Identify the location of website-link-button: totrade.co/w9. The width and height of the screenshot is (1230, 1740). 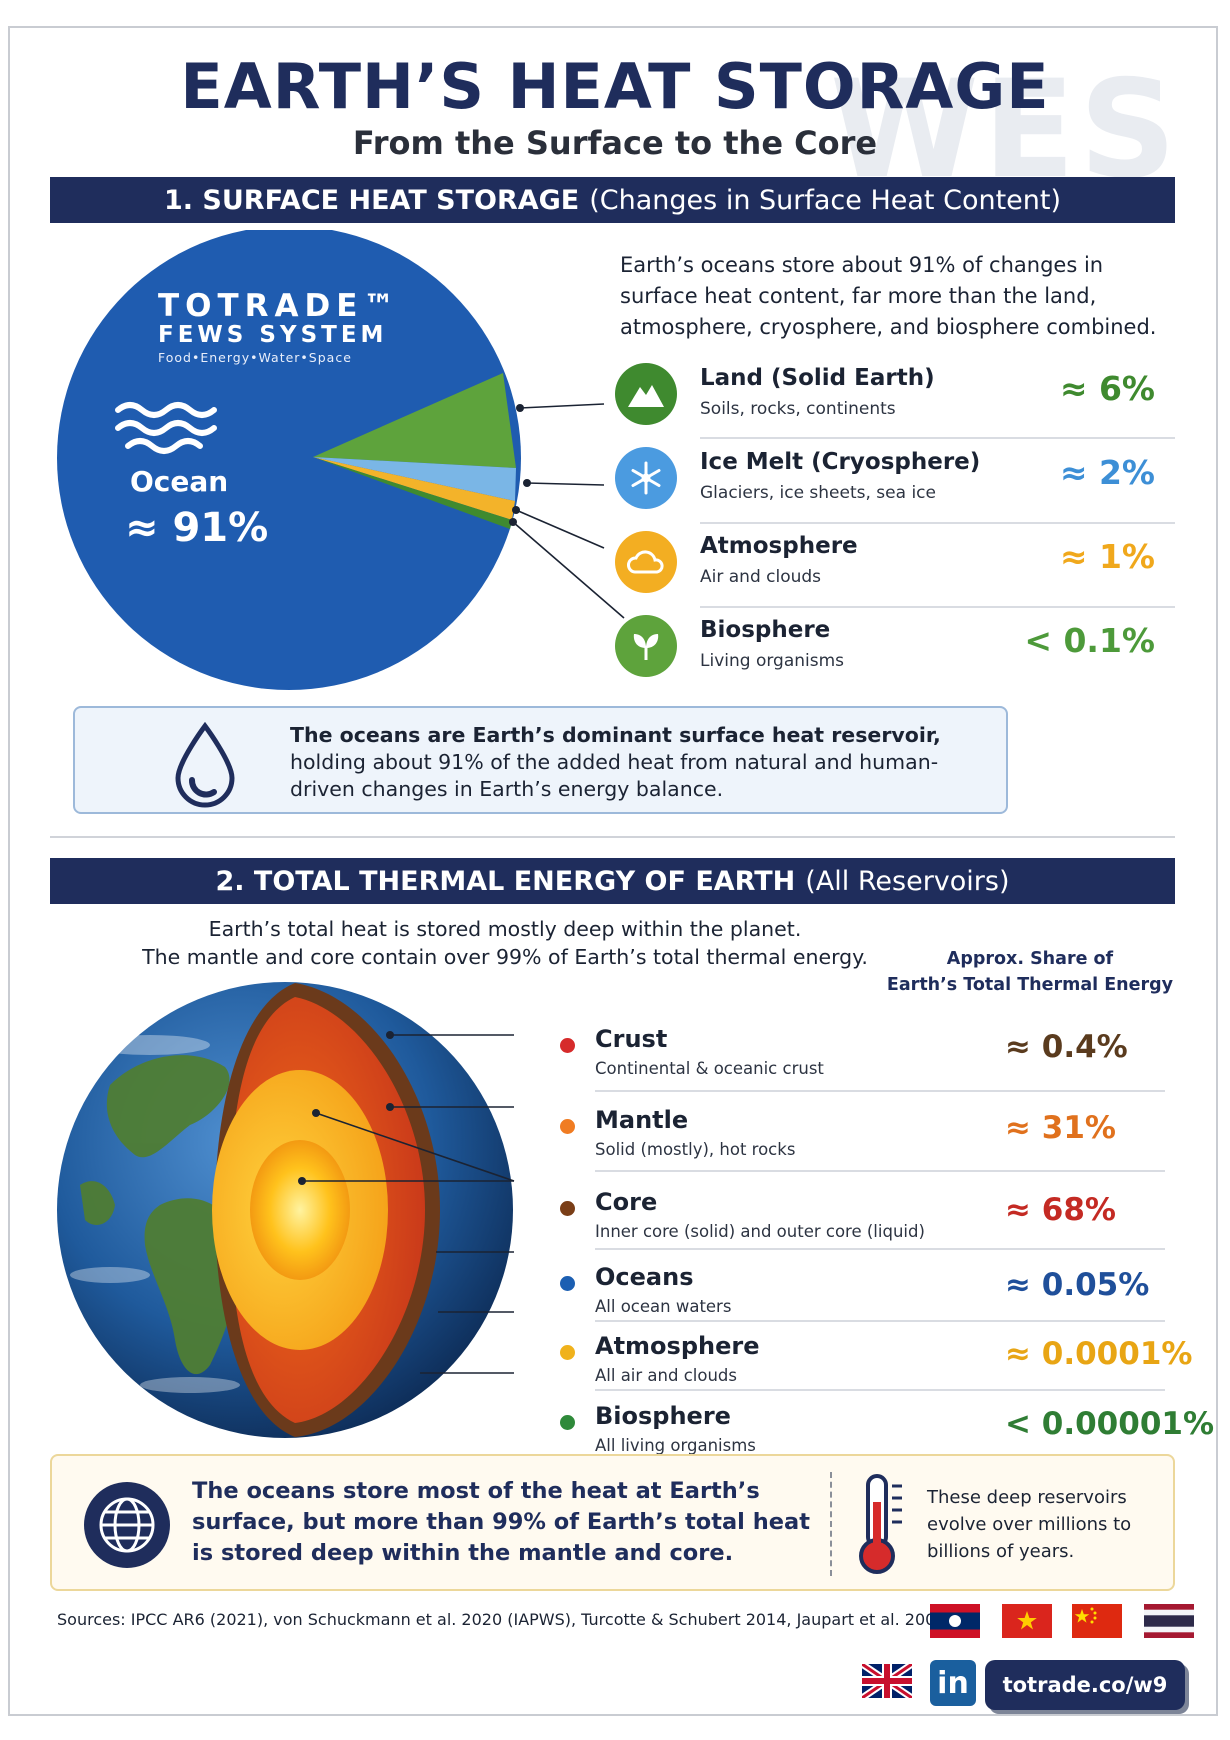
(1085, 1685).